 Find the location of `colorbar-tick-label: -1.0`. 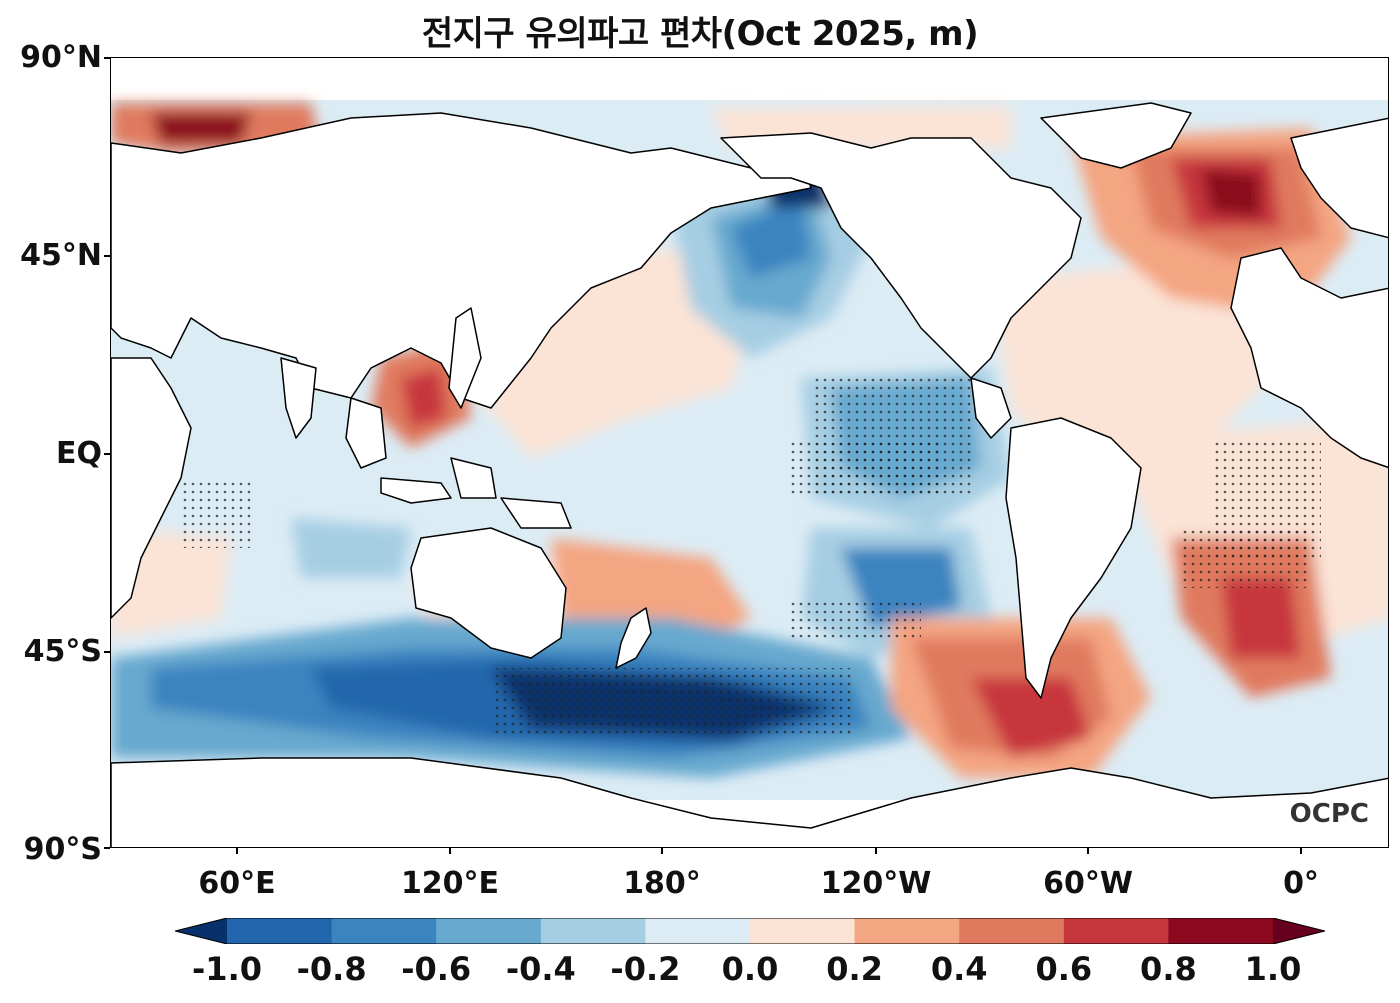

colorbar-tick-label: -1.0 is located at coordinates (227, 969).